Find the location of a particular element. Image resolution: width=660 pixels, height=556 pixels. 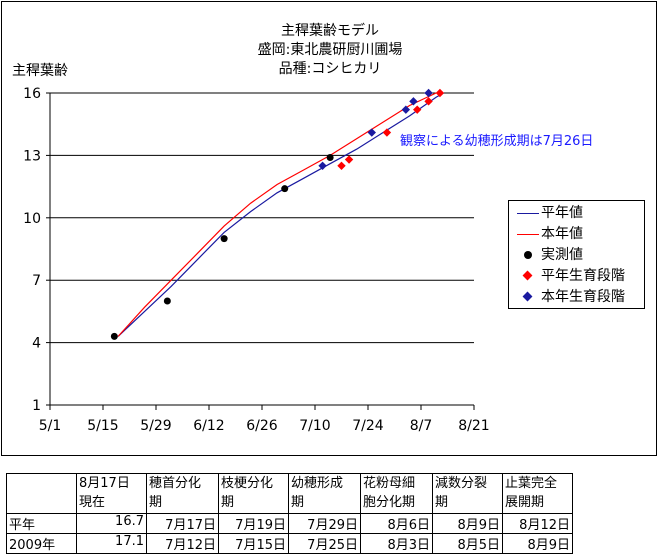

table-cell: 8月6日 is located at coordinates (396, 523).